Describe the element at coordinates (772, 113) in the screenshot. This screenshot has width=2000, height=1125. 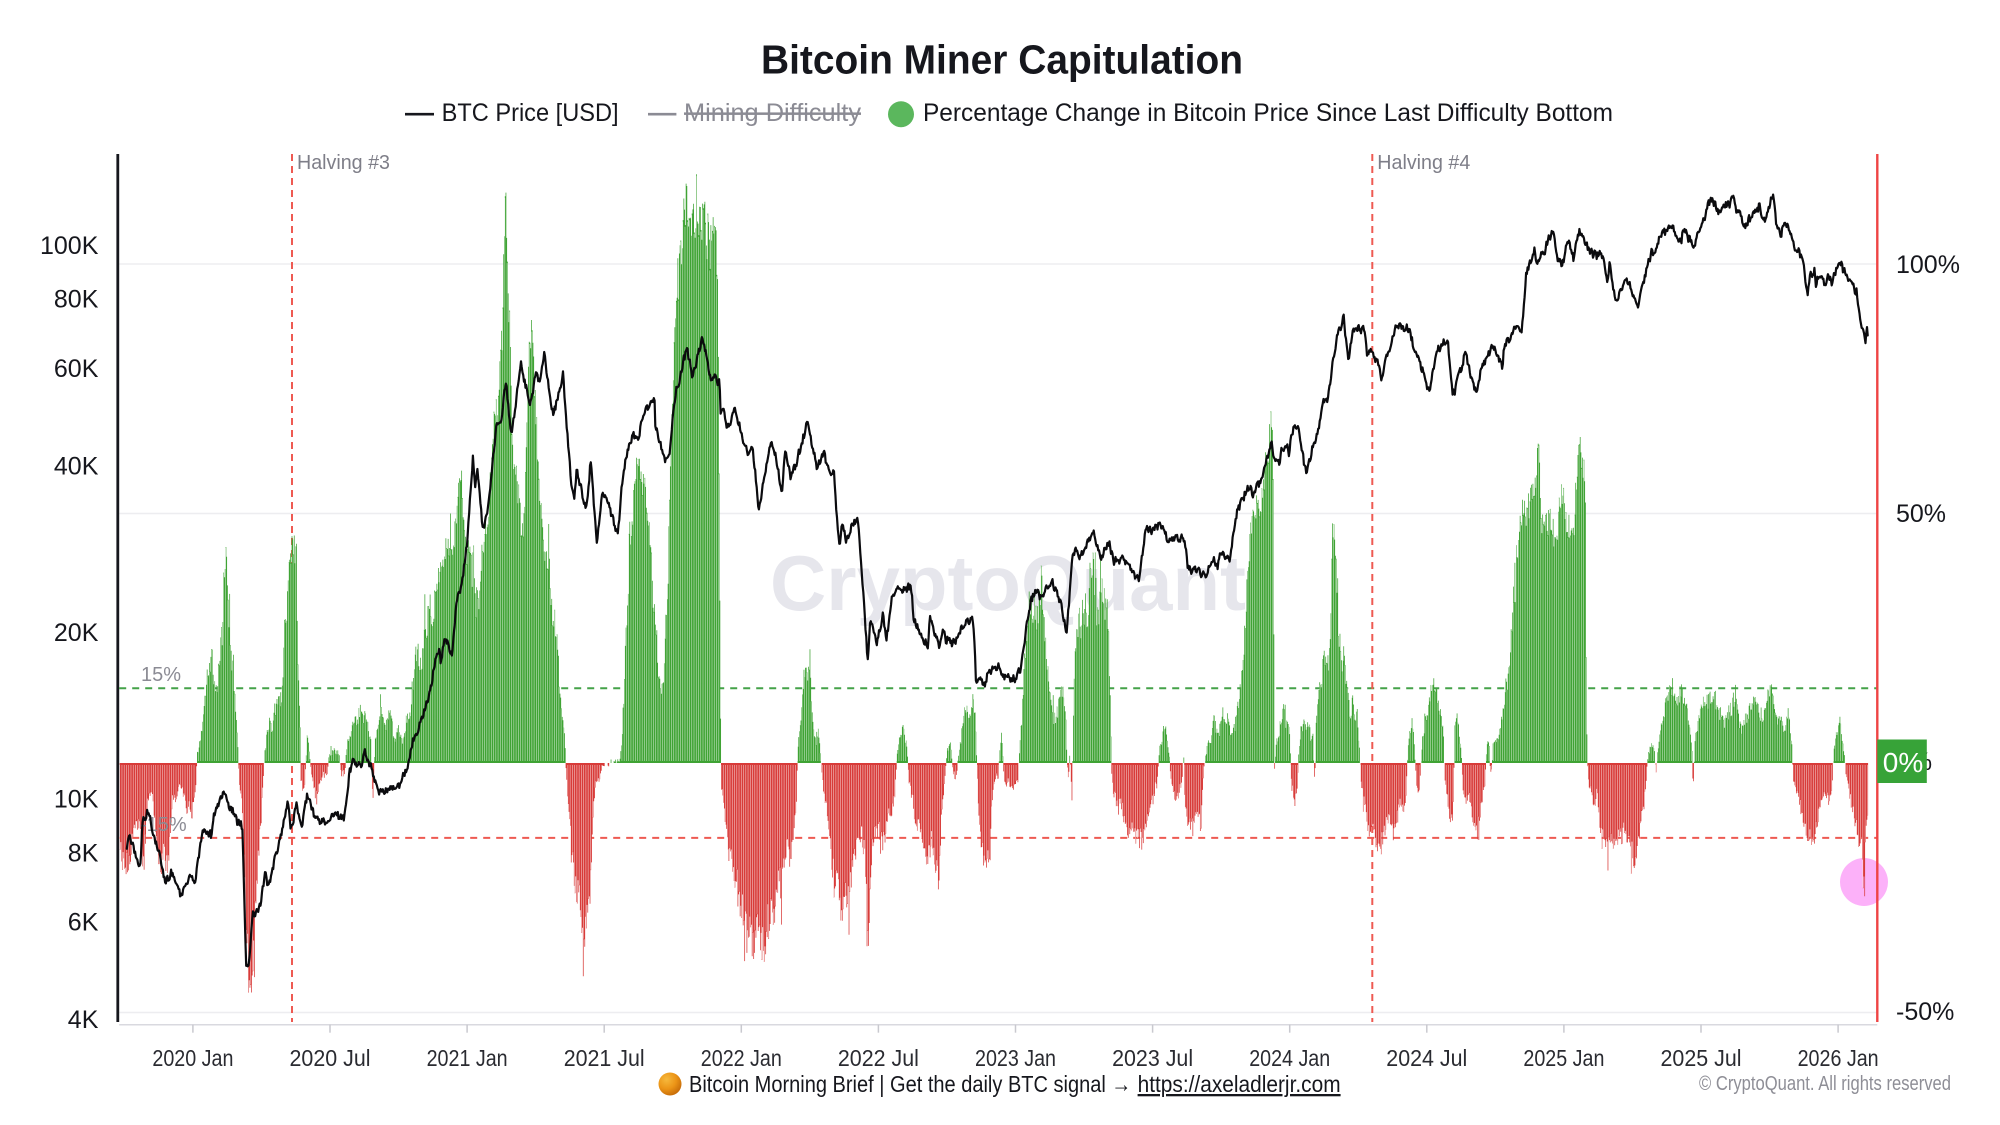
I see `svg-text: Mining Difficulty` at that location.